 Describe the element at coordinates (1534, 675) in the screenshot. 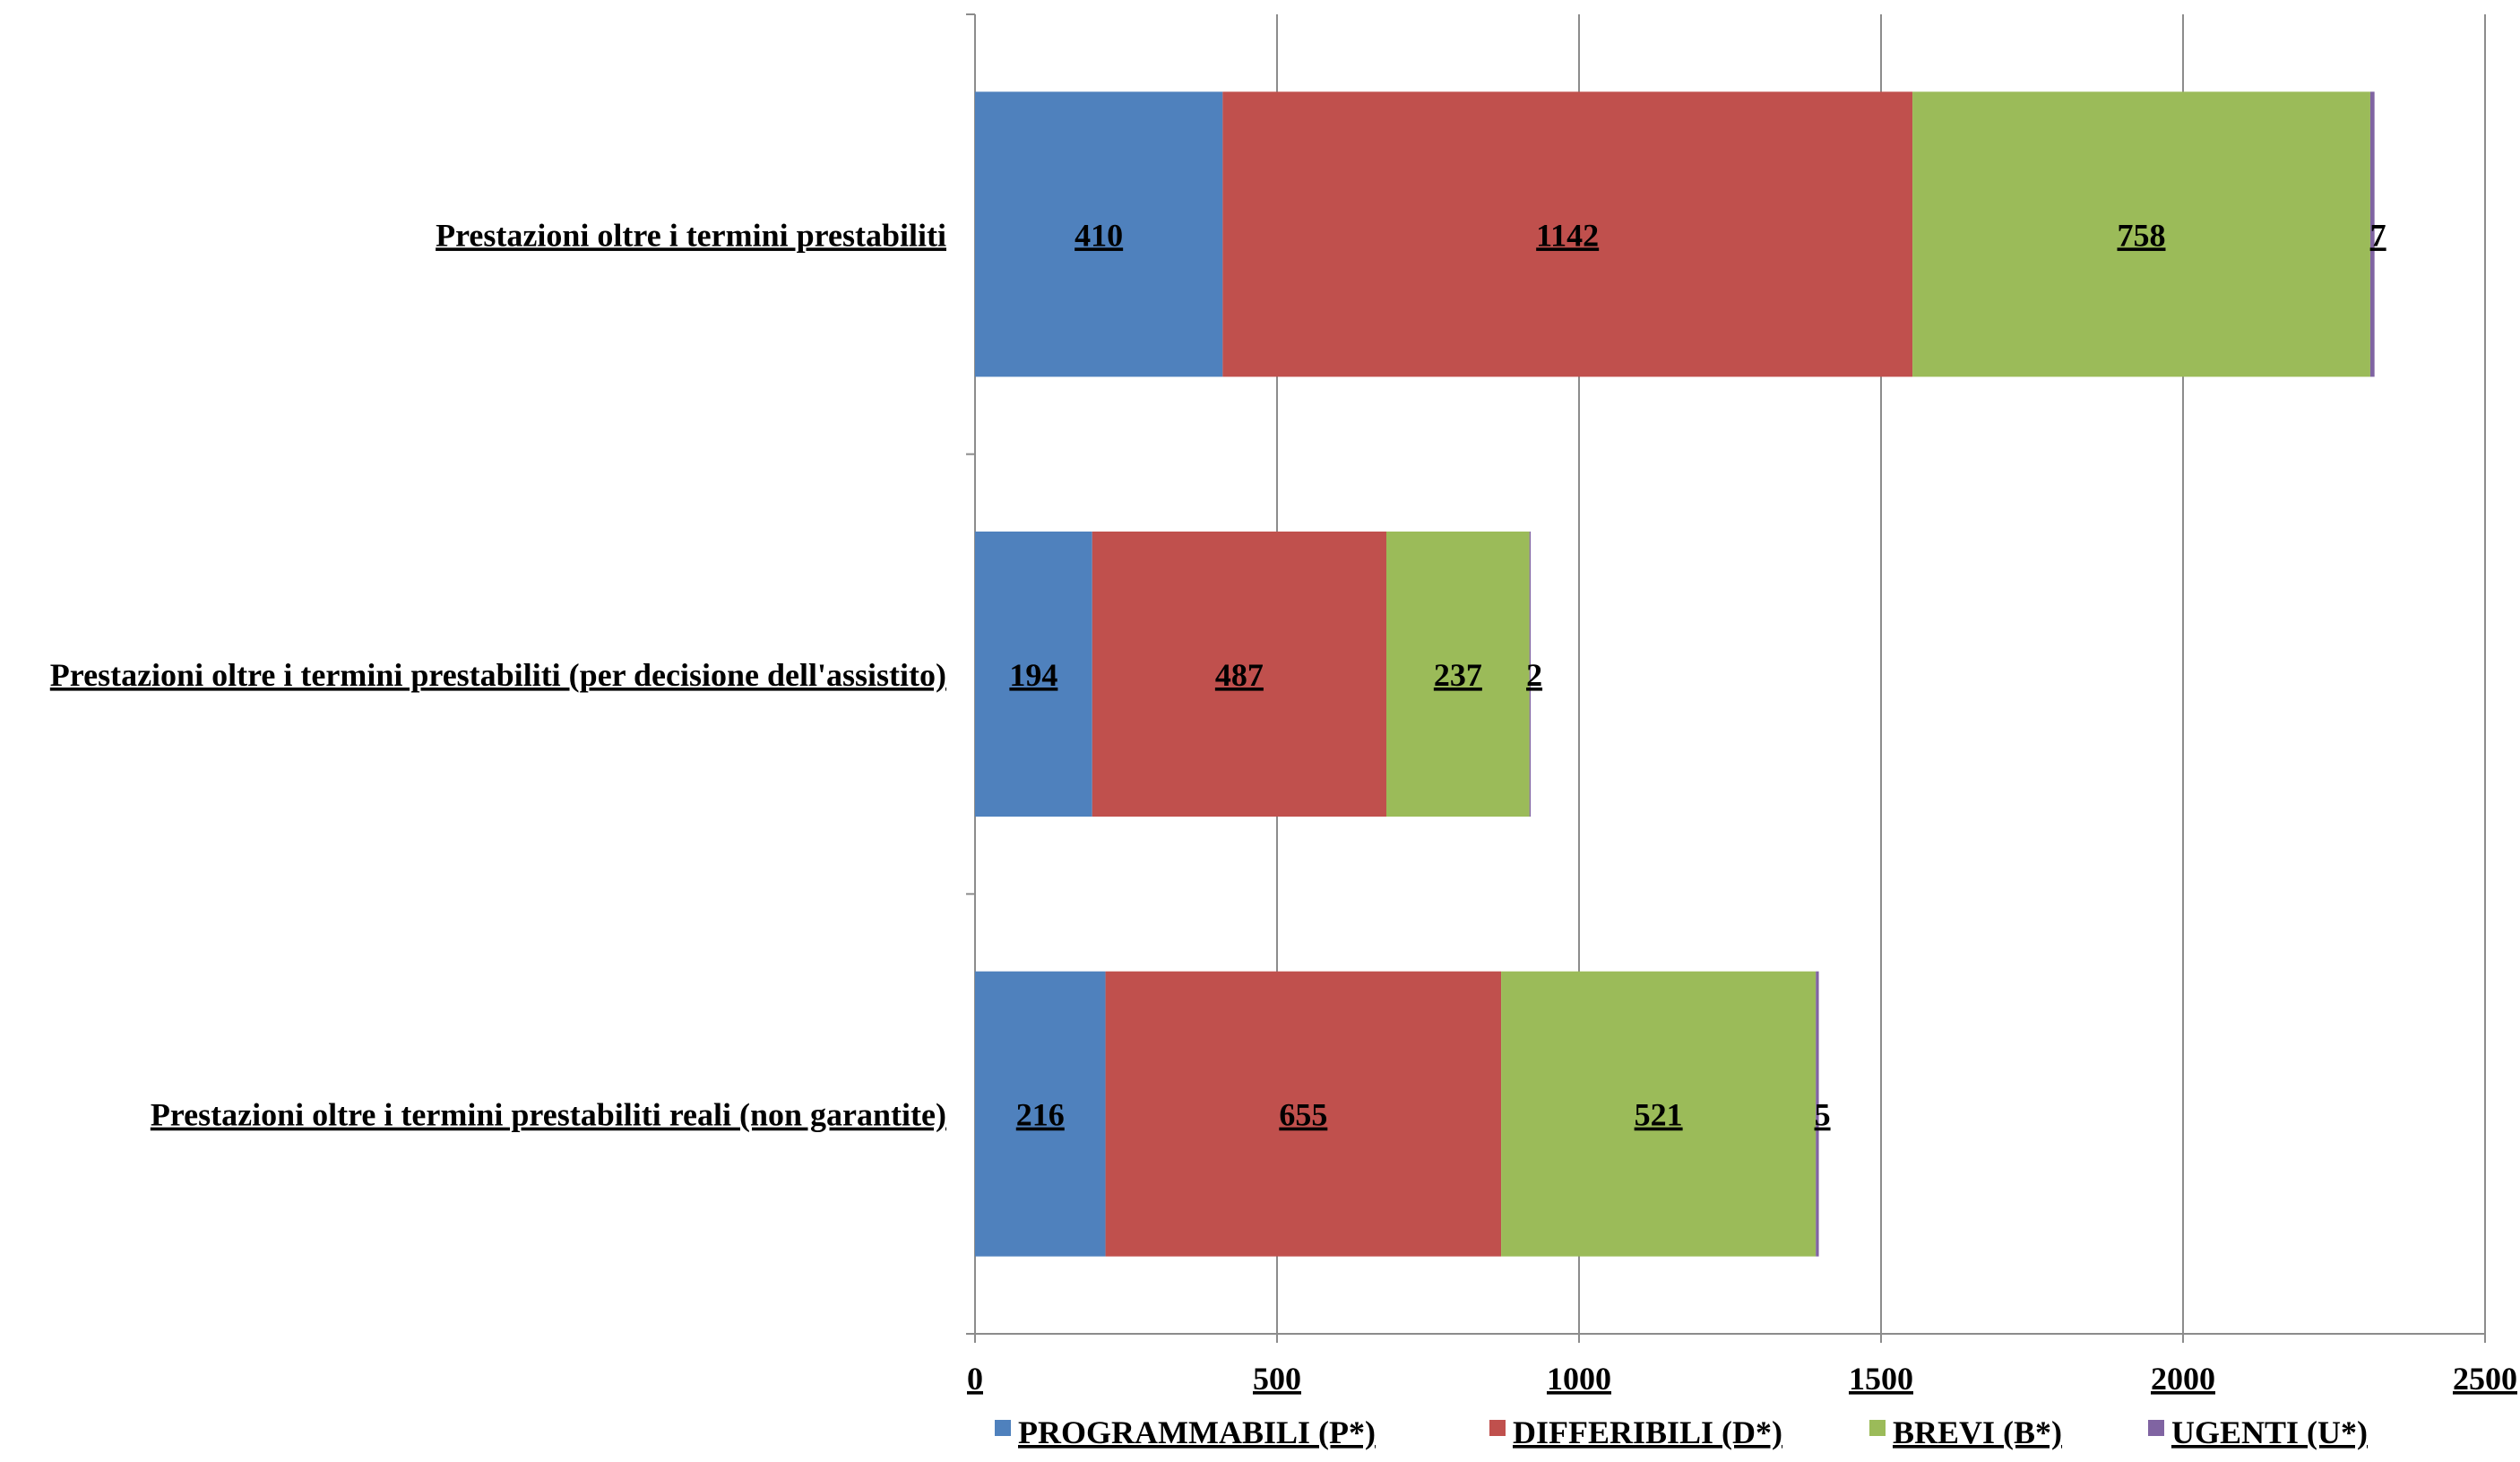

I see `data-label: 2` at that location.